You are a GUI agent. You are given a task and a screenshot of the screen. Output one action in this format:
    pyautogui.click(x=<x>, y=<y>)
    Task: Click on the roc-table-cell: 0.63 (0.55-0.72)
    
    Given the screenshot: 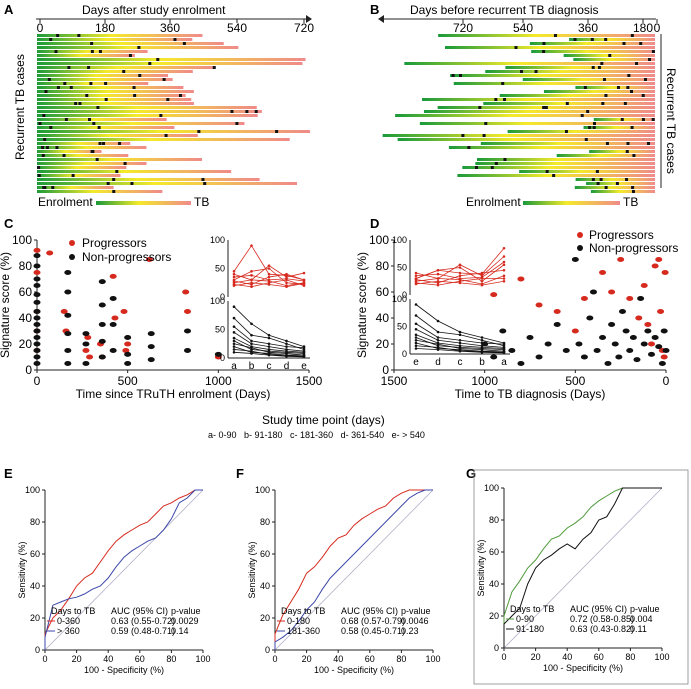 What is the action you would take?
    pyautogui.click(x=143, y=621)
    